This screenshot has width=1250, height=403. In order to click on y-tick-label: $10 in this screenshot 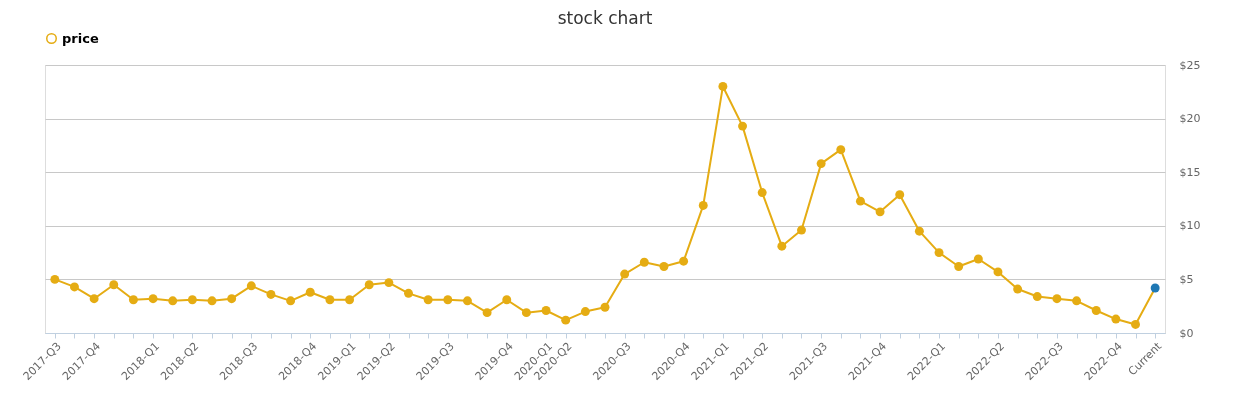, I will do `click(1190, 226)`.